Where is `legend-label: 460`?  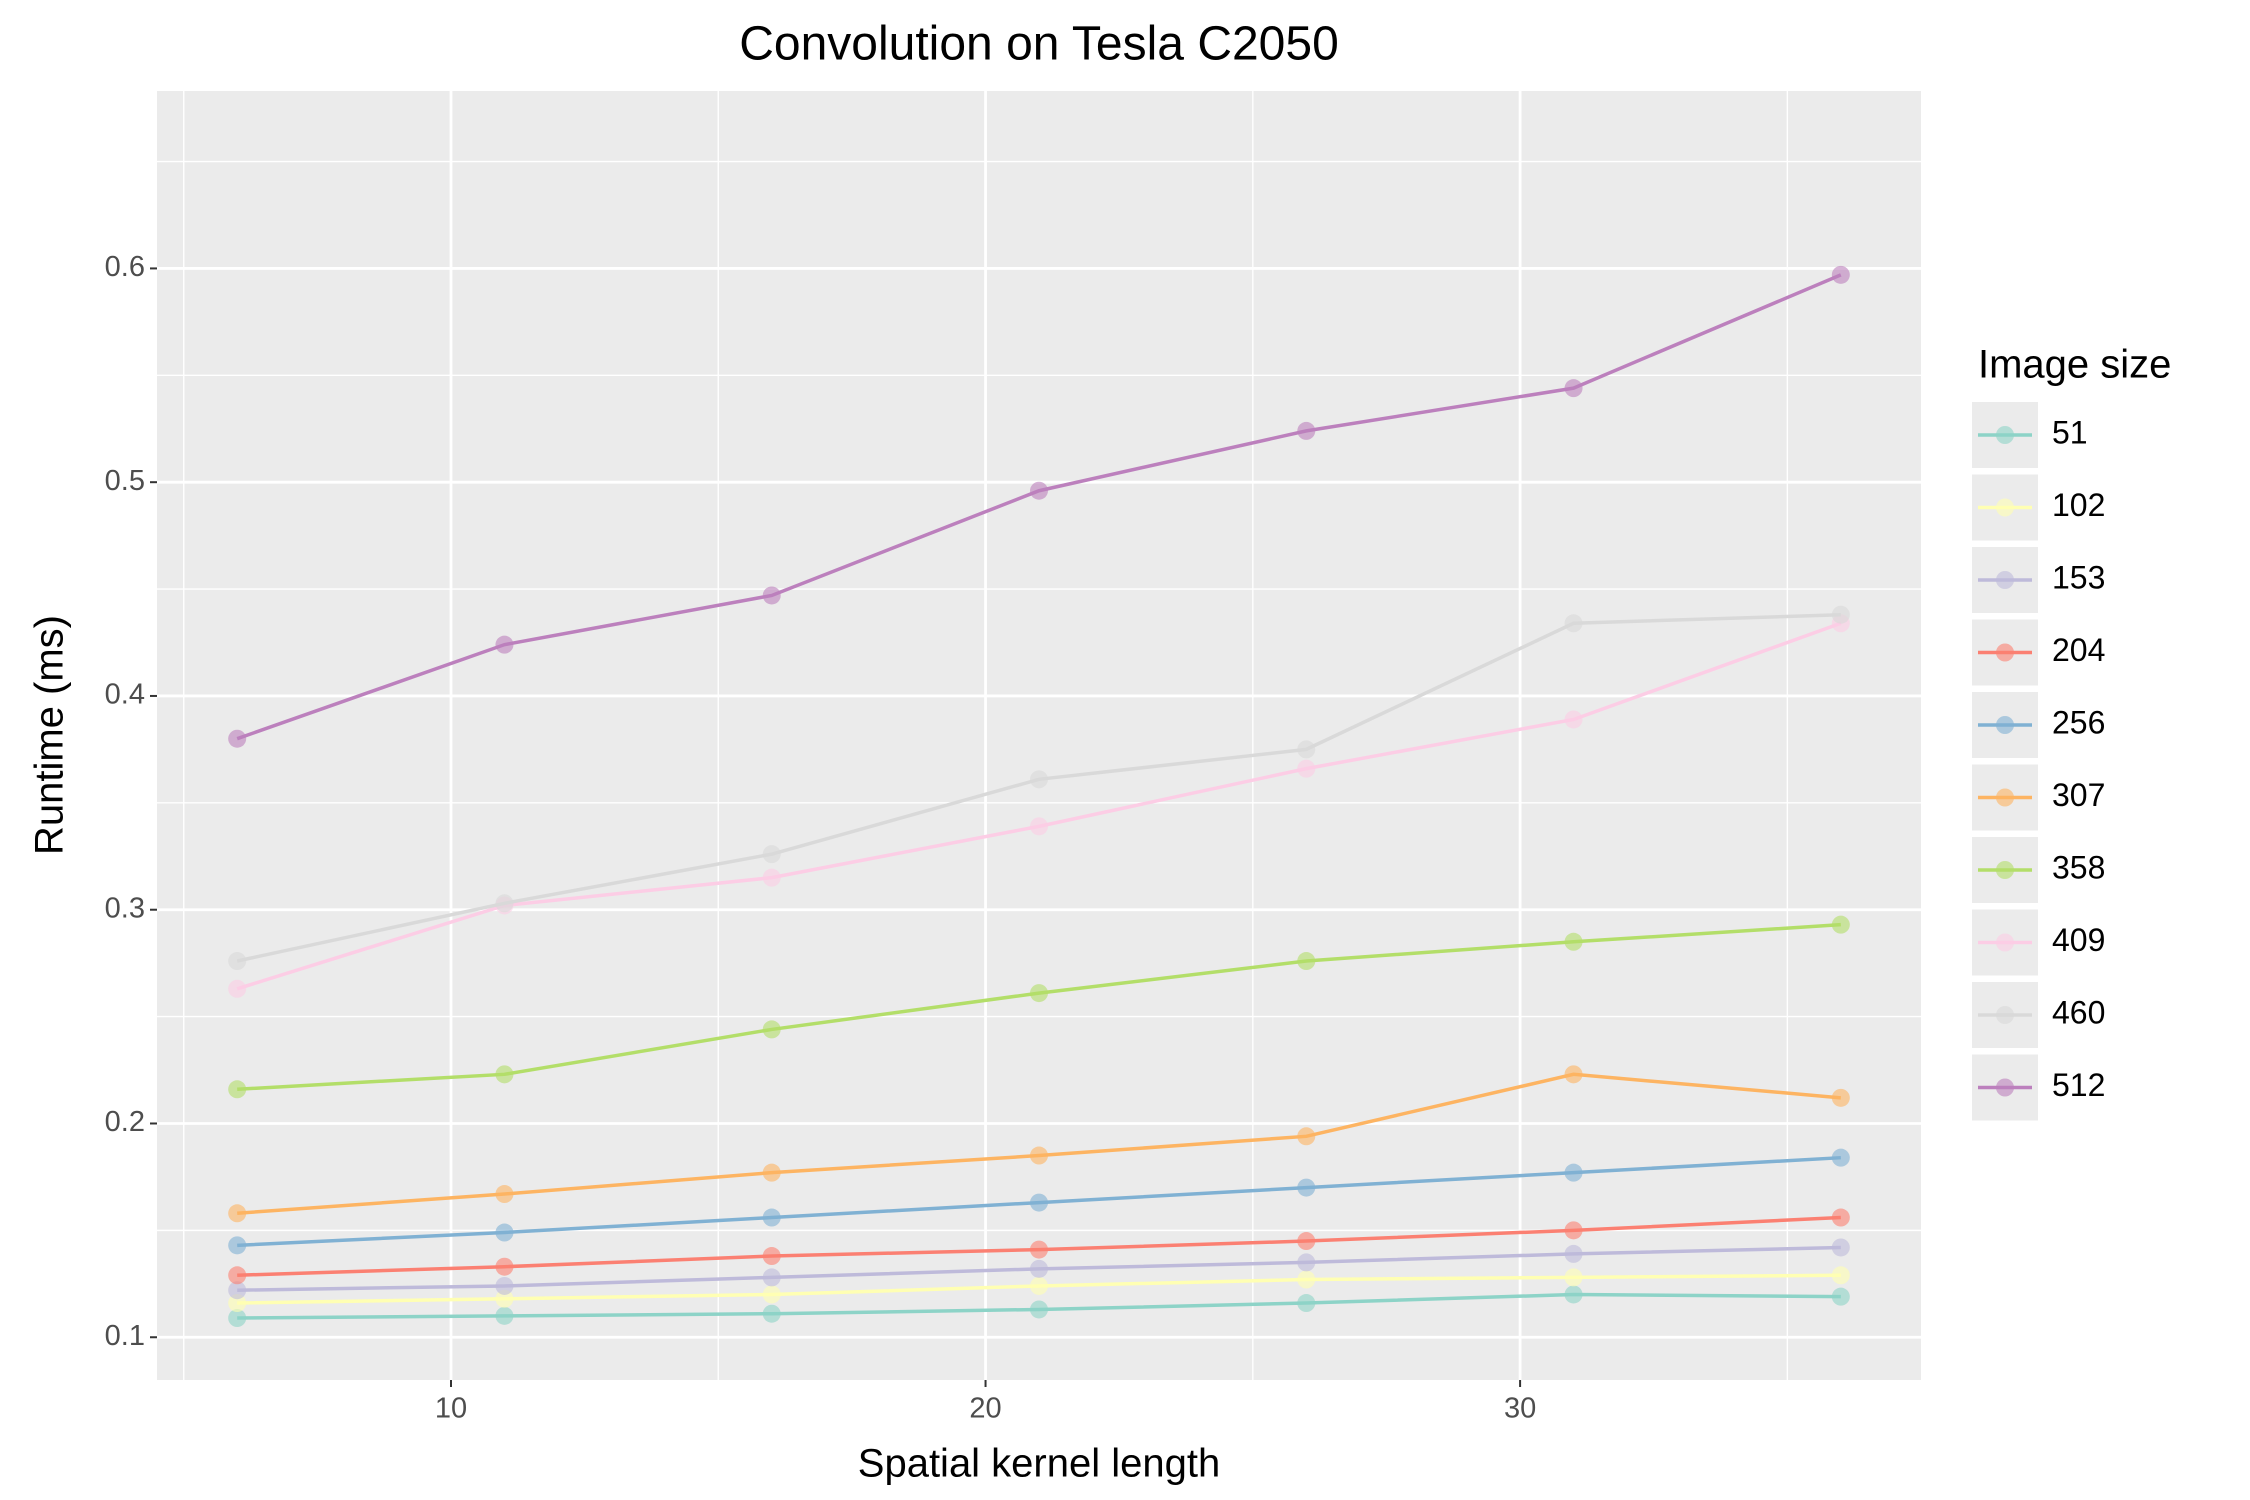
legend-label: 460 is located at coordinates (2078, 1012).